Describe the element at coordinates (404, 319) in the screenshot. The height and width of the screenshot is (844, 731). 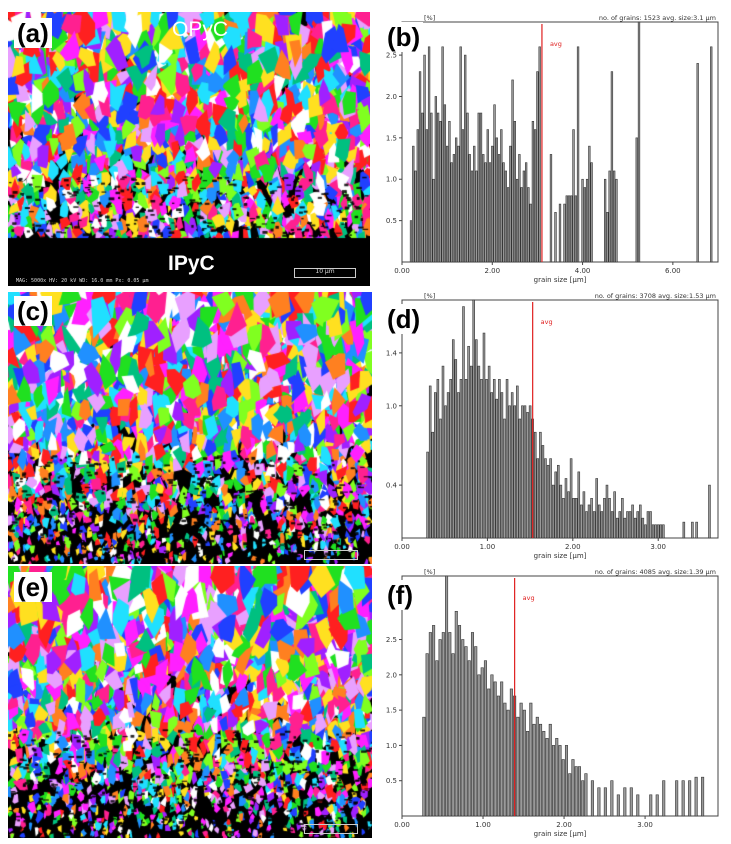
I see `panel-label-d: (d)` at that location.